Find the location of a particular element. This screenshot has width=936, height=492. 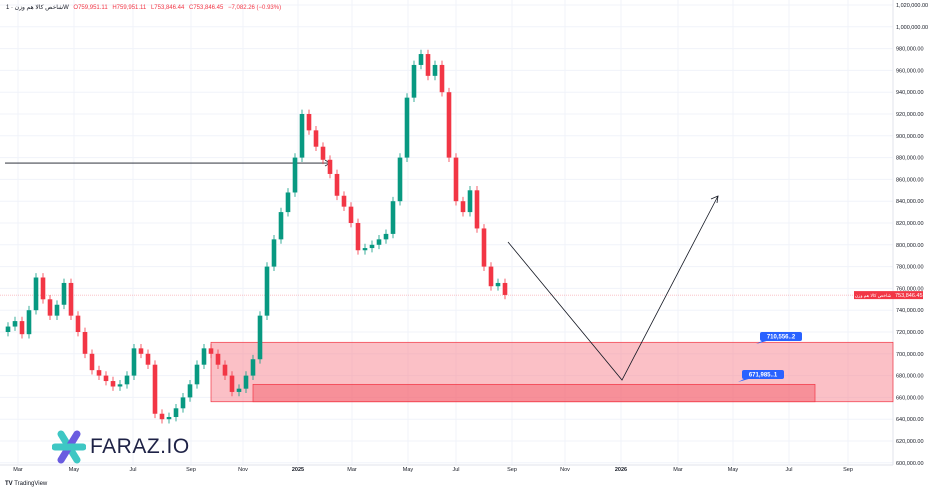

y-tick-label: 780,000.00 is located at coordinates (910, 268).